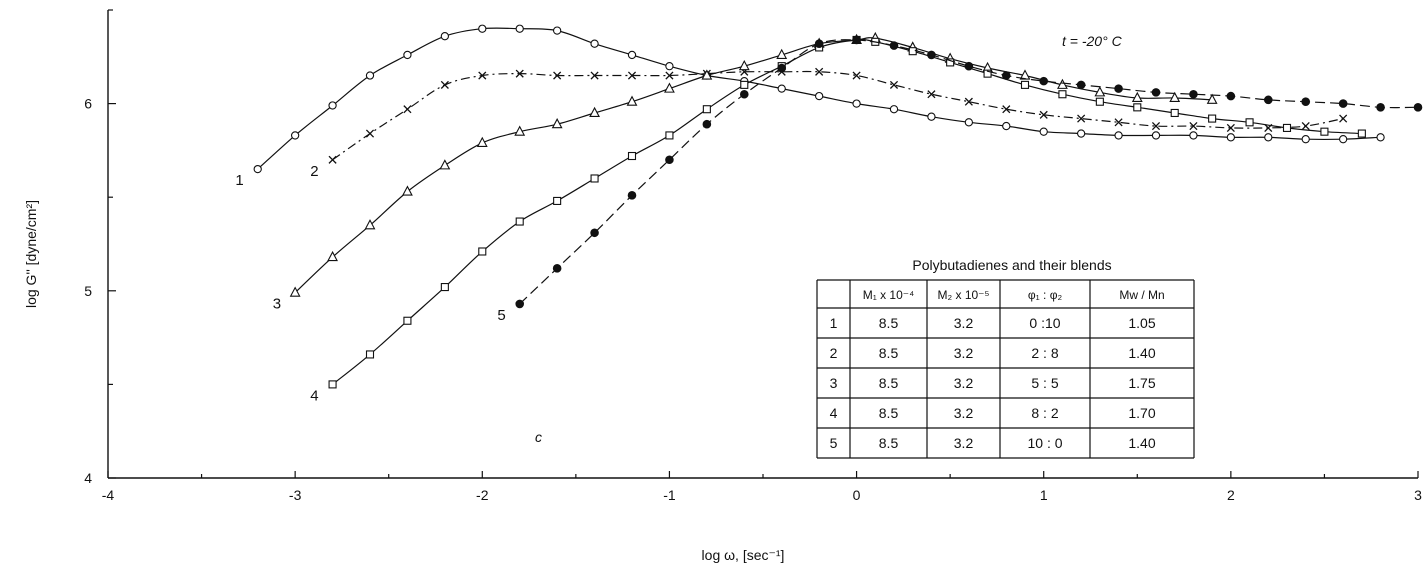 The image size is (1427, 573). Describe the element at coordinates (239, 180) in the screenshot. I see `series-1-label: 1` at that location.